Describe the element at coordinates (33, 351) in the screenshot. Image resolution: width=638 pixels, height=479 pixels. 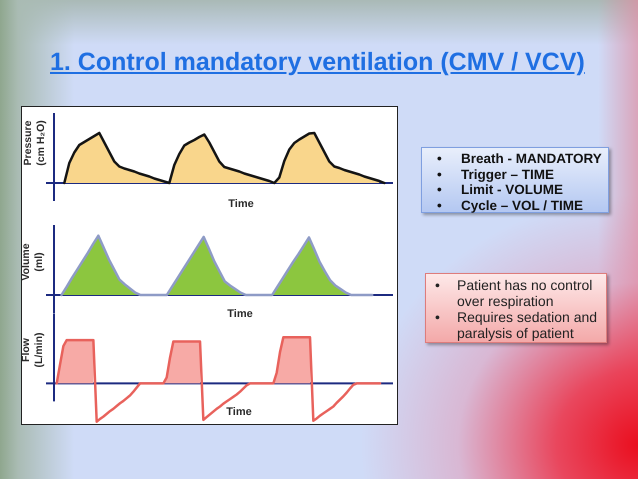
I see `y-axis-title: Flow (L/min)` at that location.